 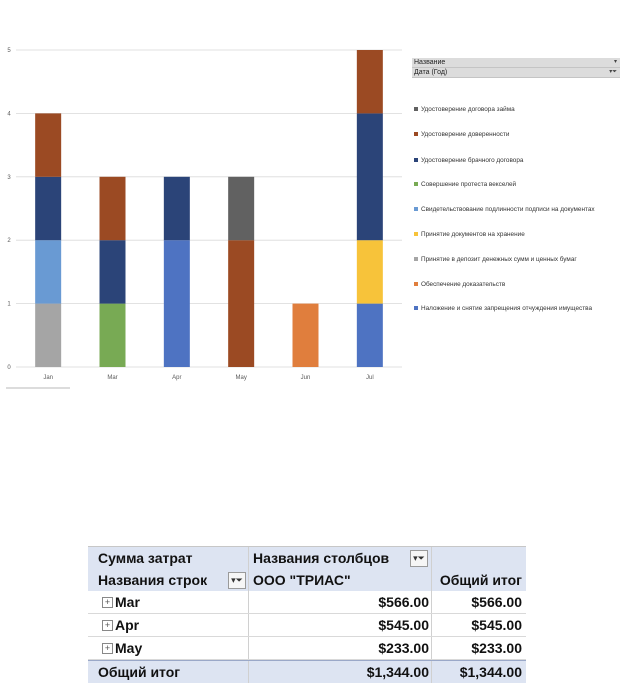 What do you see at coordinates (321, 558) in the screenshot?
I see `pivot-columns-label: Названия столбцов` at bounding box center [321, 558].